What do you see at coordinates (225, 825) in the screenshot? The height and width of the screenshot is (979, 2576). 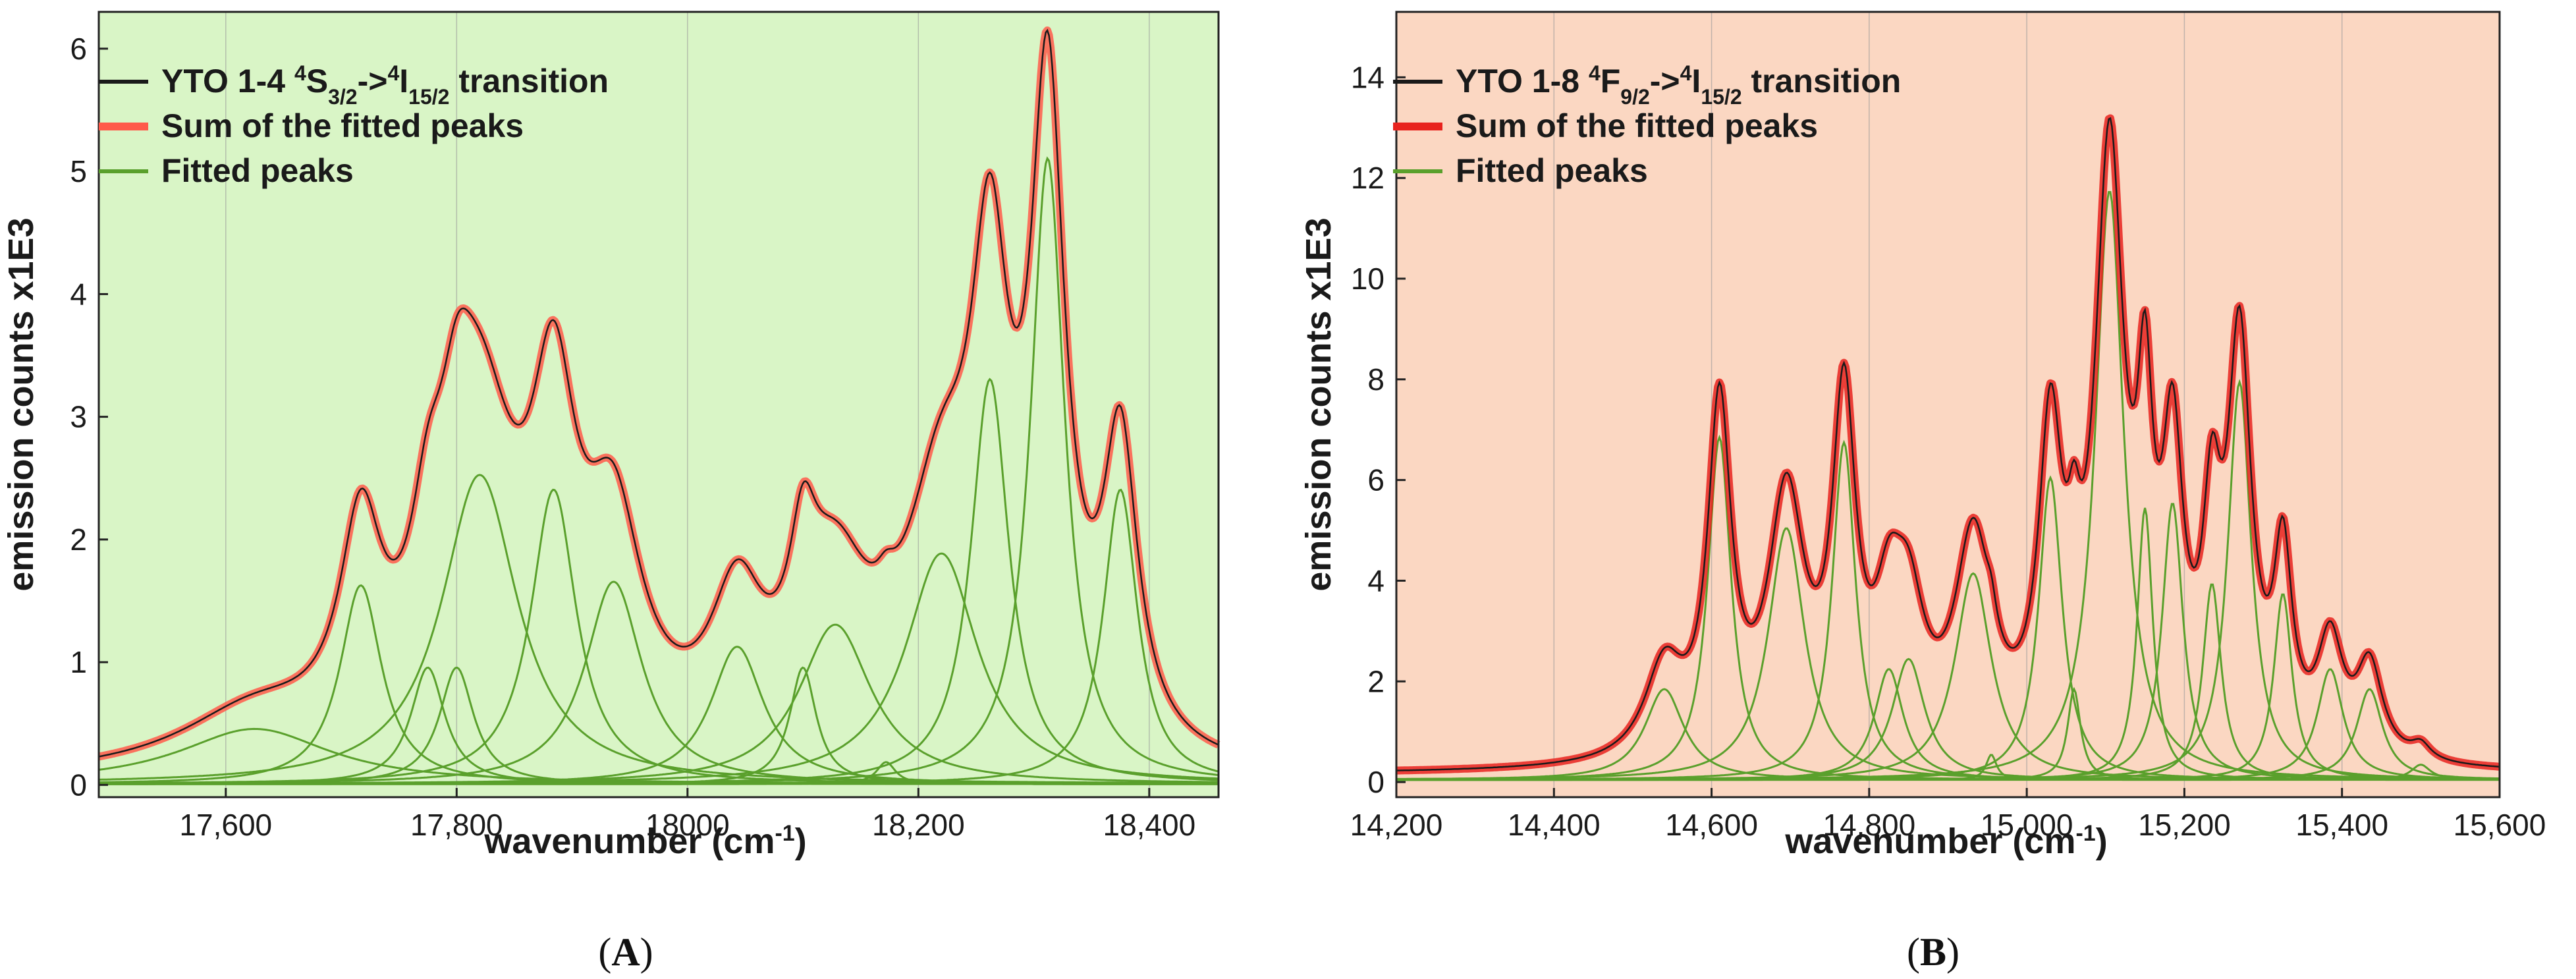 I see `x-tick-label: 17,600` at bounding box center [225, 825].